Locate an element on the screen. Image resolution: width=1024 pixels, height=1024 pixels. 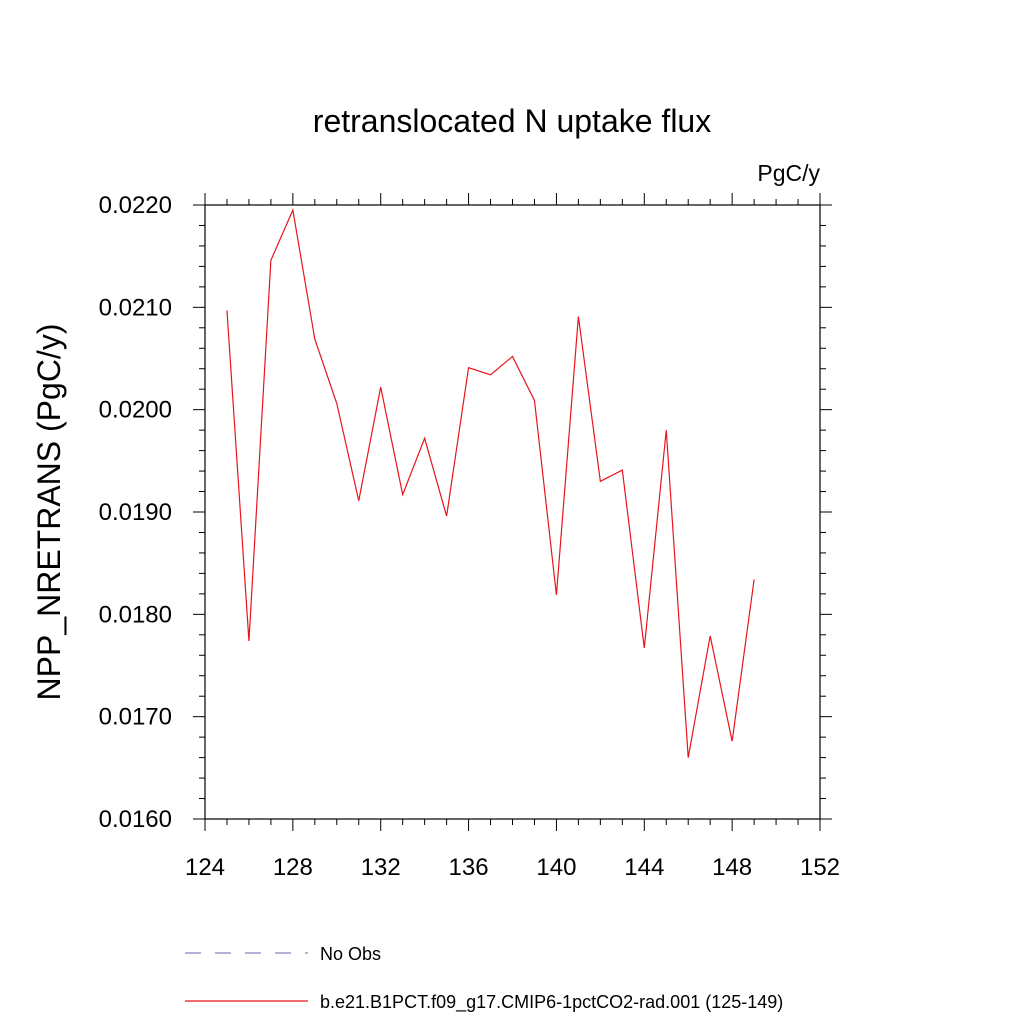
y-tick-label: 0.0160 is located at coordinates (135, 819).